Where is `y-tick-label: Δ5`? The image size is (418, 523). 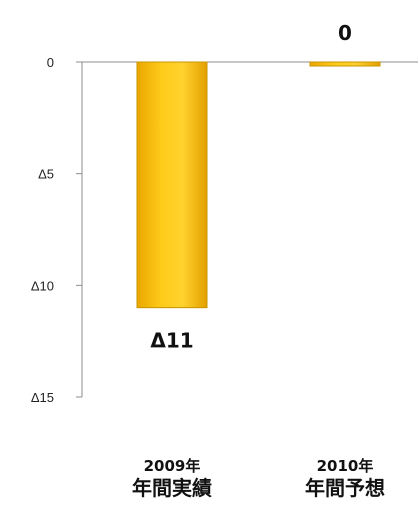 y-tick-label: Δ5 is located at coordinates (46, 174).